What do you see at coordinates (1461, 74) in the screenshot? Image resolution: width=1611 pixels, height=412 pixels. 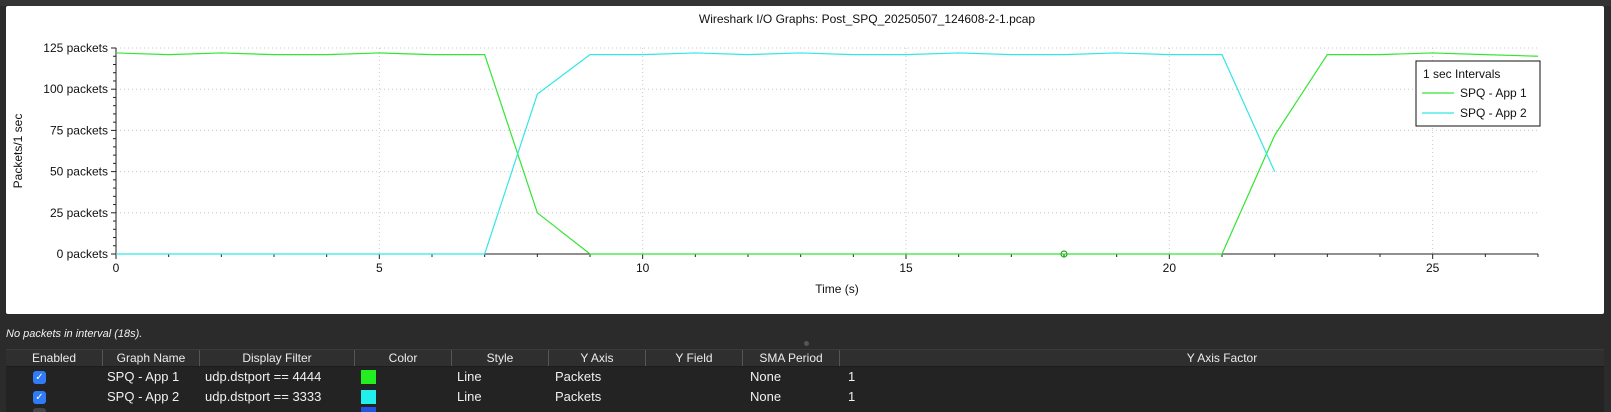 I see `legend-title: 1 sec Intervals` at bounding box center [1461, 74].